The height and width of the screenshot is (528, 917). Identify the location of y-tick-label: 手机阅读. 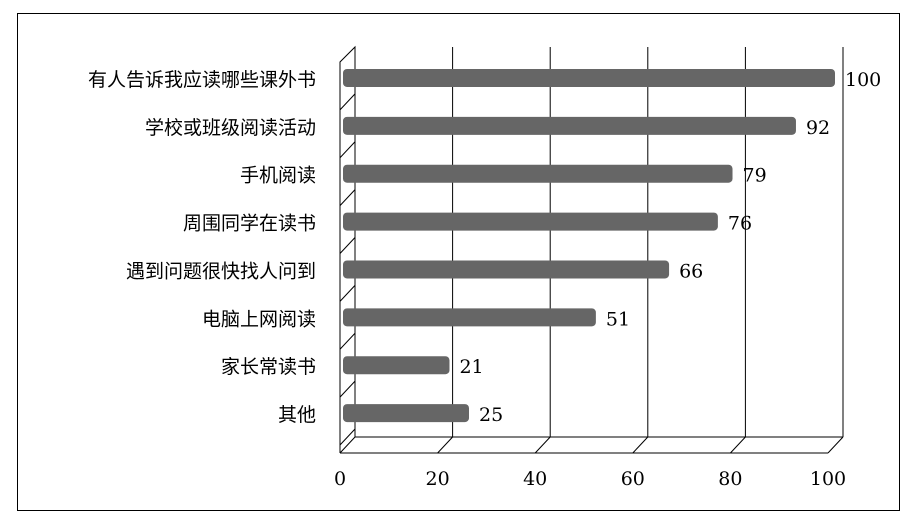
(278, 176).